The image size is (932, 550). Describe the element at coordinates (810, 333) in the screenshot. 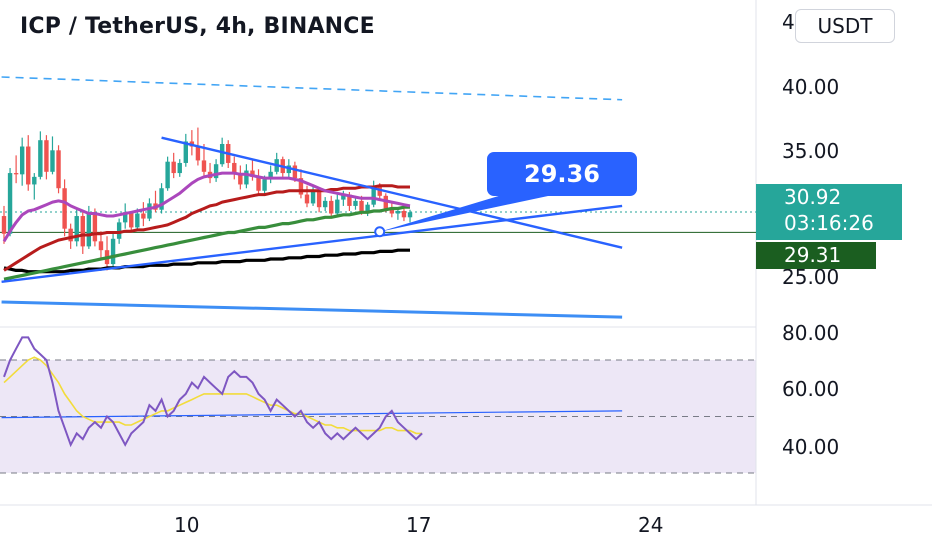

I see `rsi-tick-80: 80.00` at that location.